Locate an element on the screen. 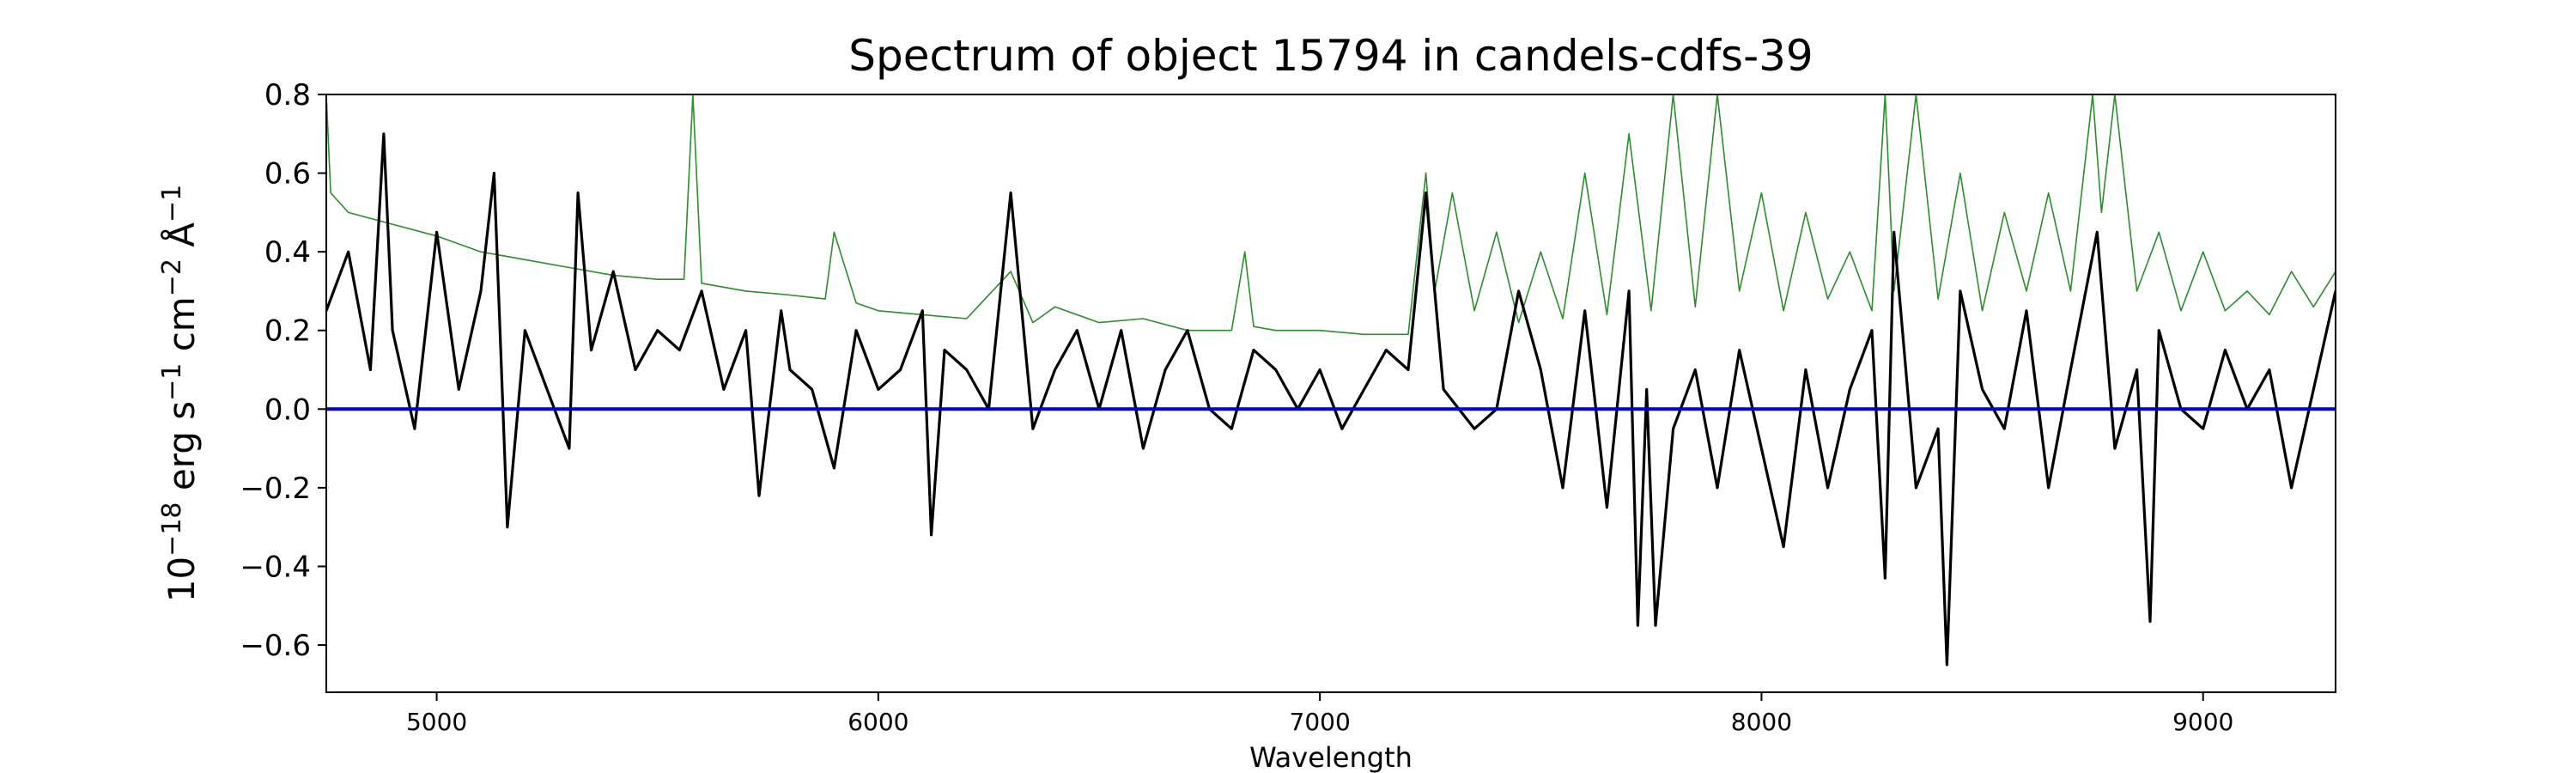  y-tick-label: −0.2 is located at coordinates (275, 489).